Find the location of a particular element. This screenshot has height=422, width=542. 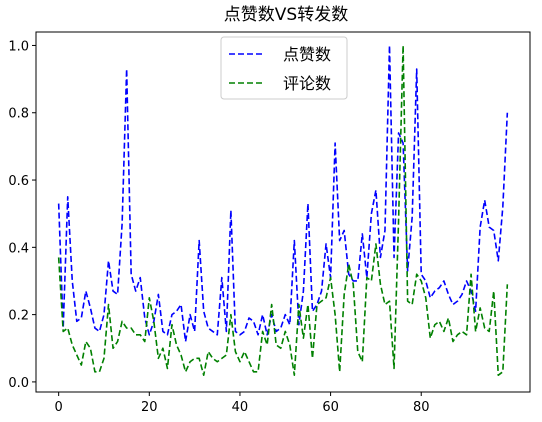

y-tick-label: 0.4 is located at coordinates (18, 248).